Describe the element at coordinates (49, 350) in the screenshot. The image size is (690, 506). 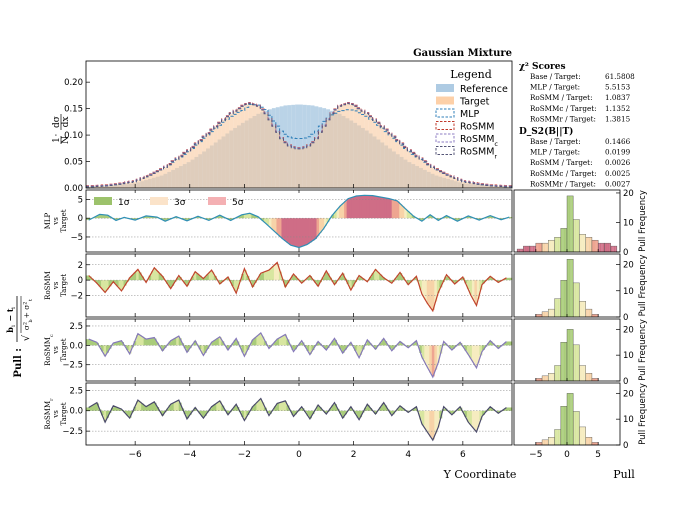
I see `pull-panel-label-line: RoSMMc` at that location.